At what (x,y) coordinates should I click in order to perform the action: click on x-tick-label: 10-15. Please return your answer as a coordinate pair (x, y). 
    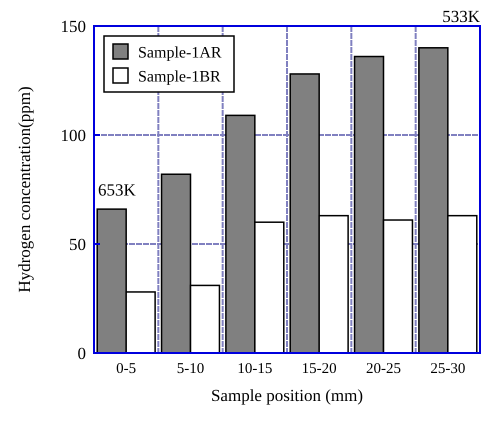
    Looking at the image, I should click on (254, 369).